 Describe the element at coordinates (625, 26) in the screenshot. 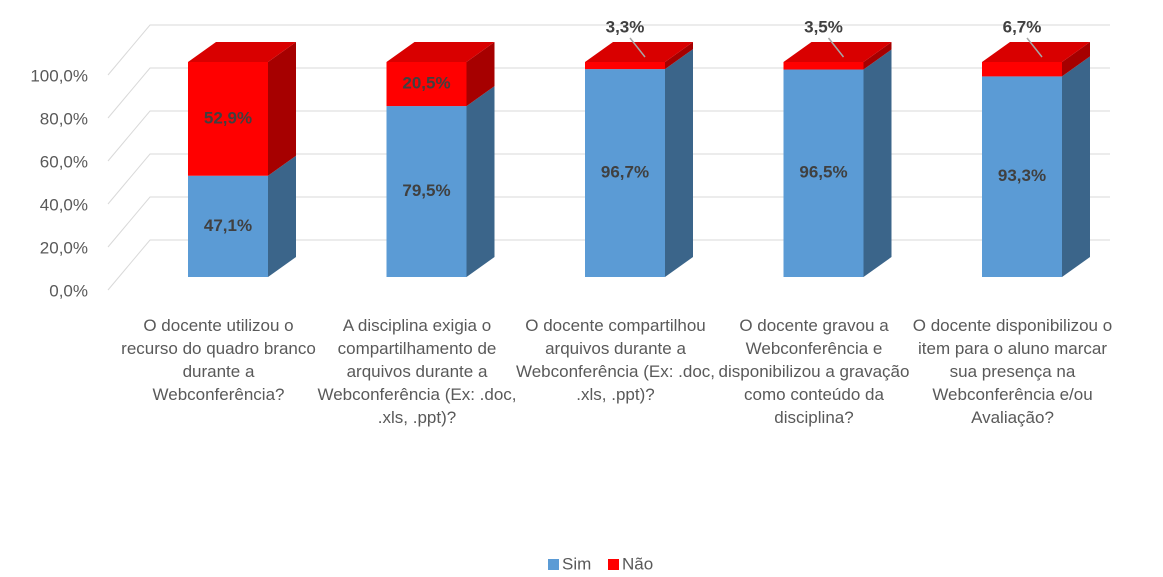

I see `data-label: 3,3%` at that location.